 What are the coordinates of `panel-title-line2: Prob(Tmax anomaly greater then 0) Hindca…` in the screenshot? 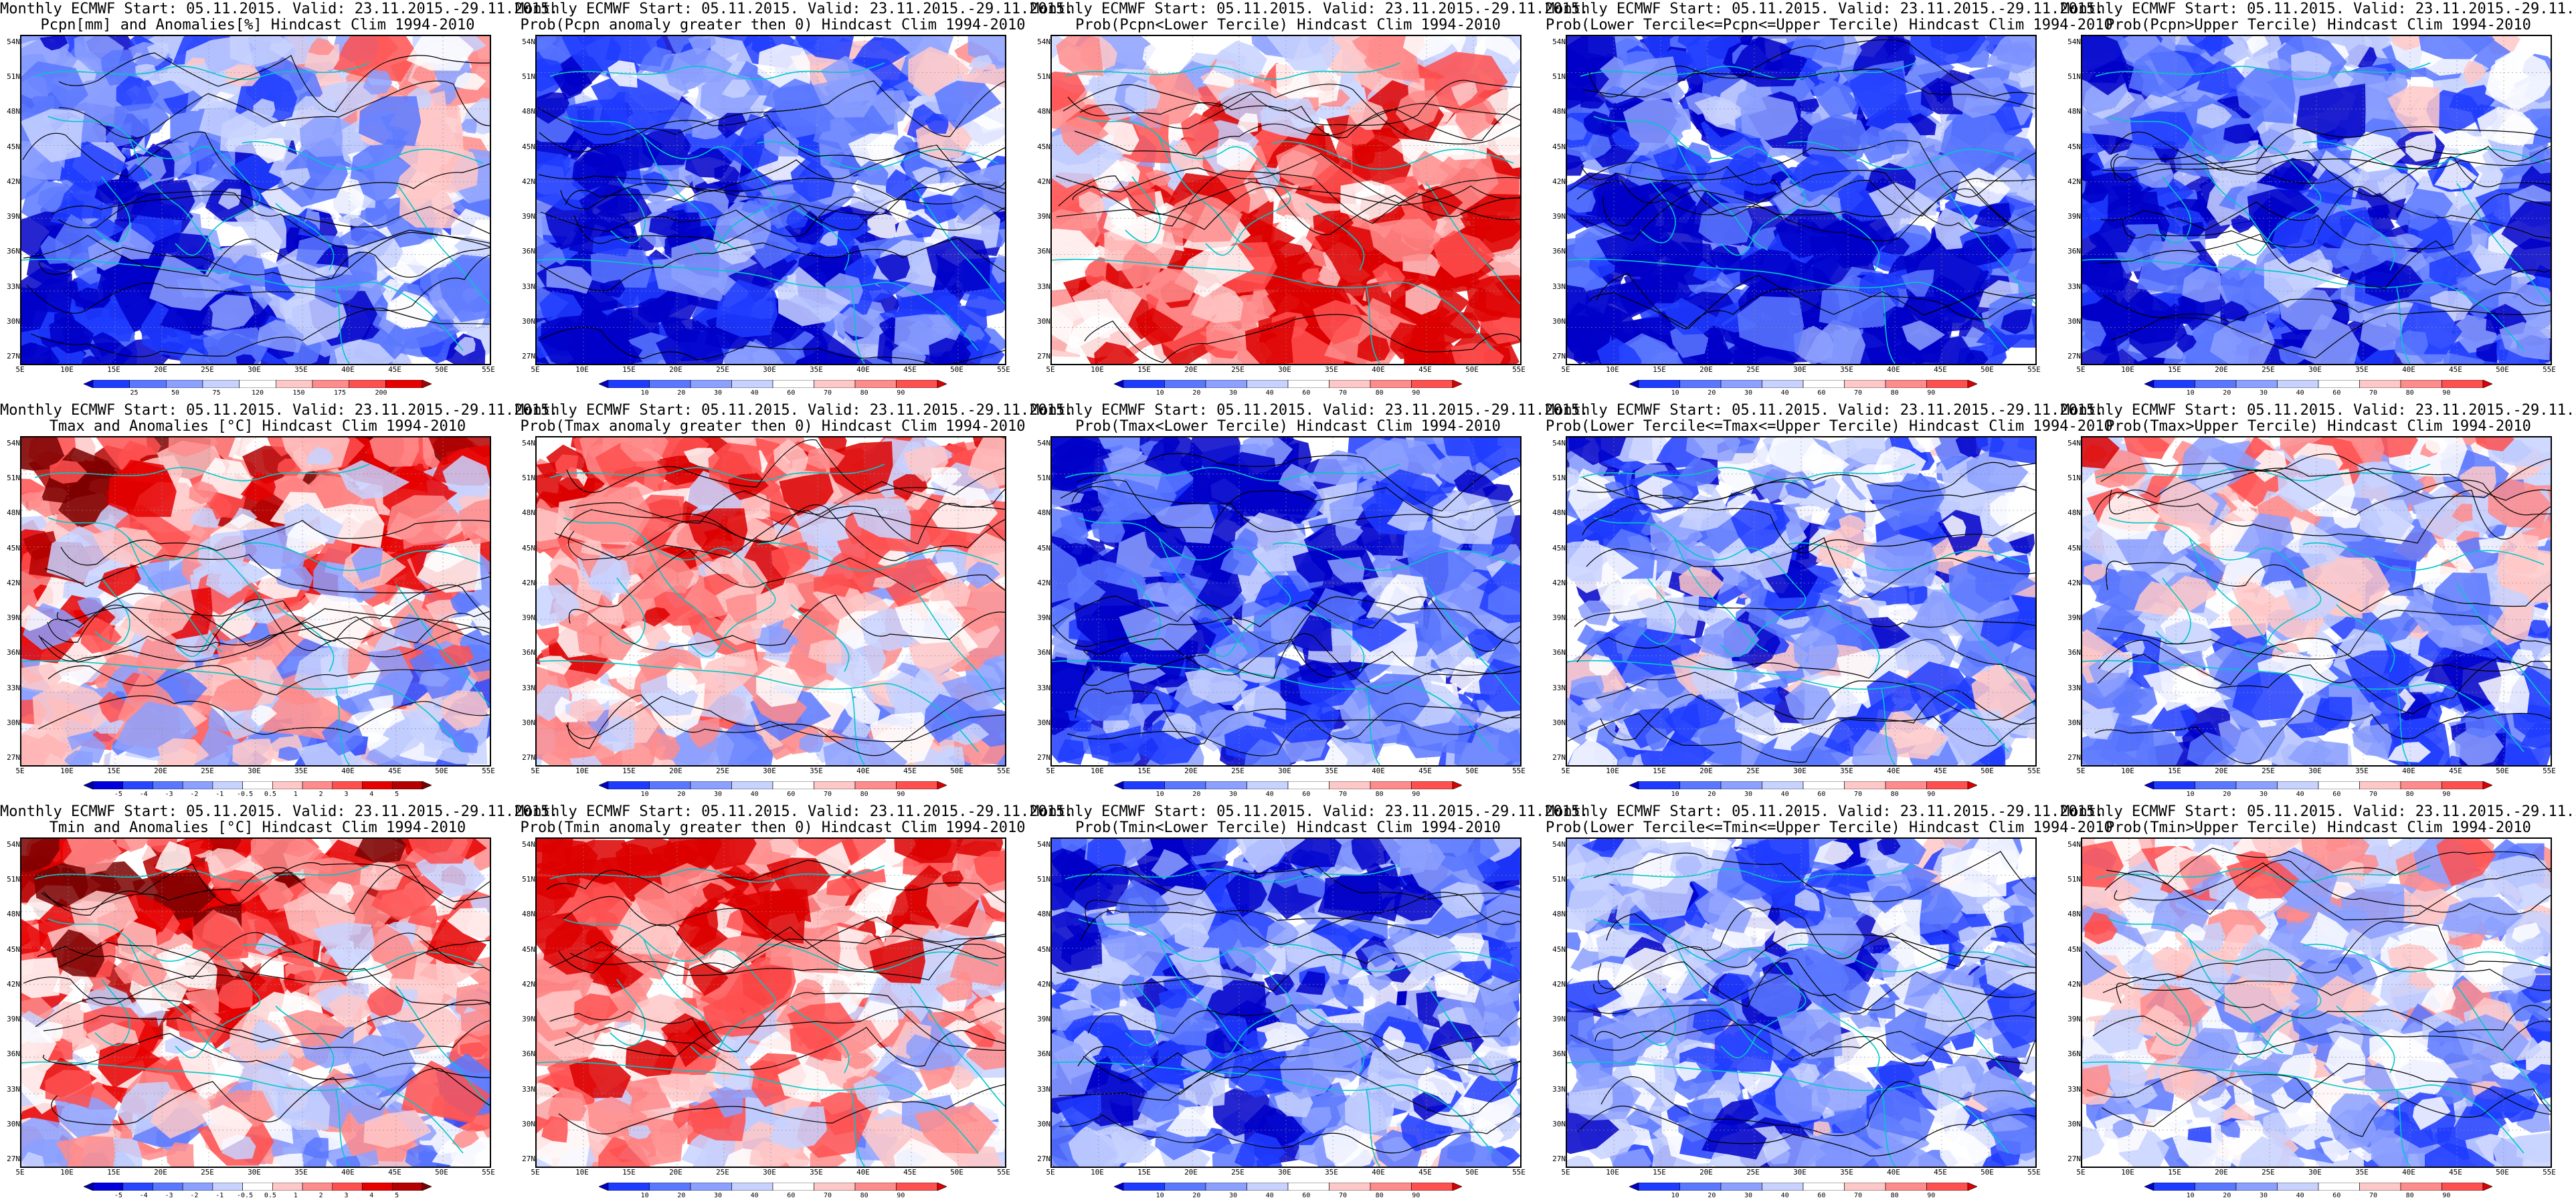 It's located at (773, 426).